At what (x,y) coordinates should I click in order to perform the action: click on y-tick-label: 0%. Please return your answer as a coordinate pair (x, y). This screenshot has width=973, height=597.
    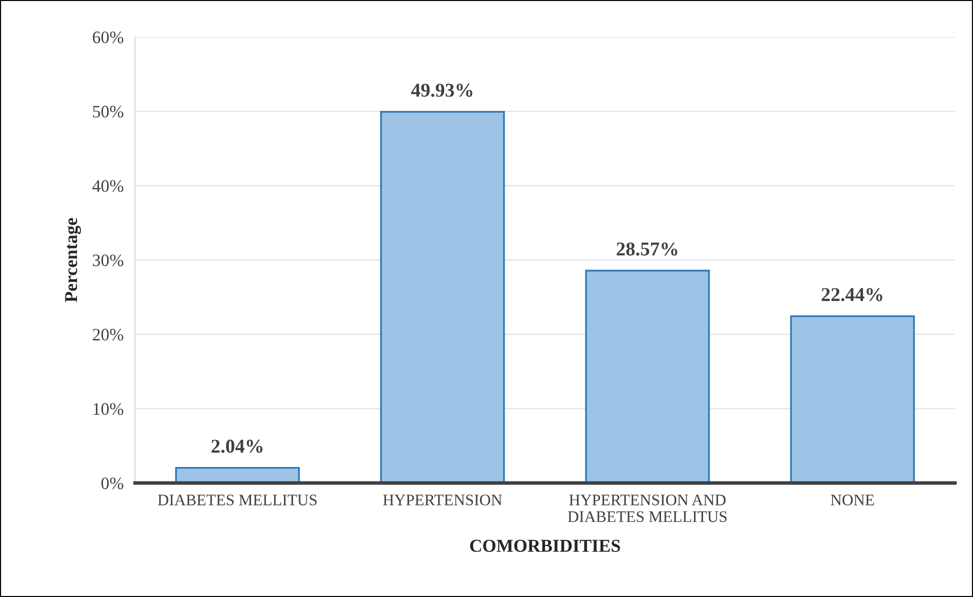
    Looking at the image, I should click on (112, 483).